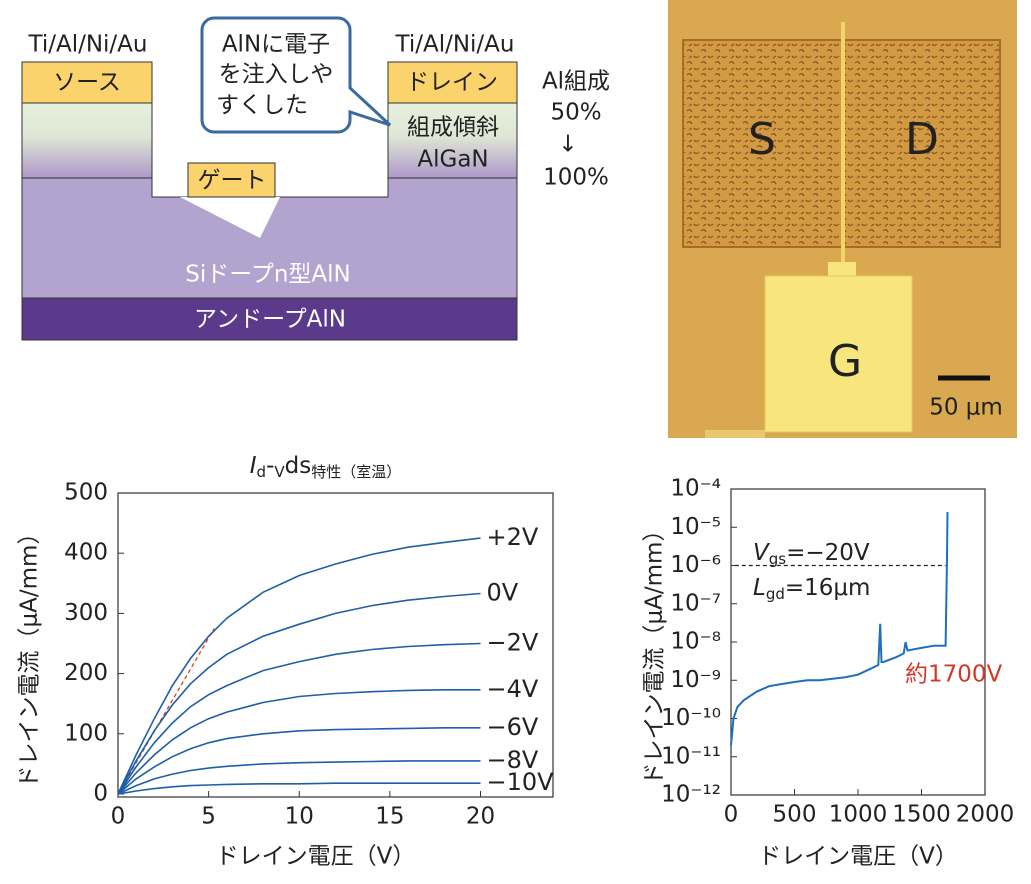 Image resolution: width=1031 pixels, height=884 pixels. I want to click on layer-label: AlGaN, so click(452, 160).